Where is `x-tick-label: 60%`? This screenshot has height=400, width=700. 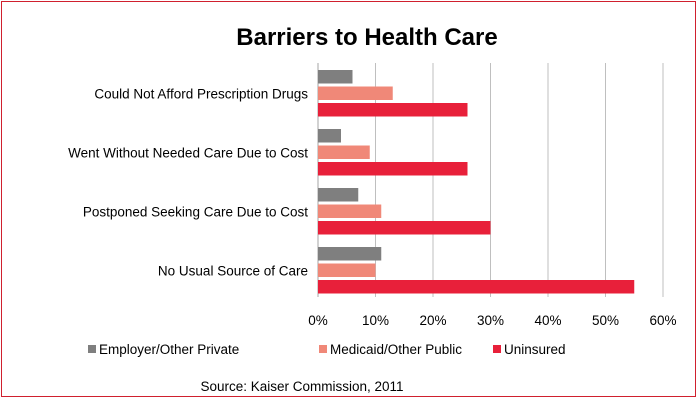 x-tick-label: 60% is located at coordinates (662, 320).